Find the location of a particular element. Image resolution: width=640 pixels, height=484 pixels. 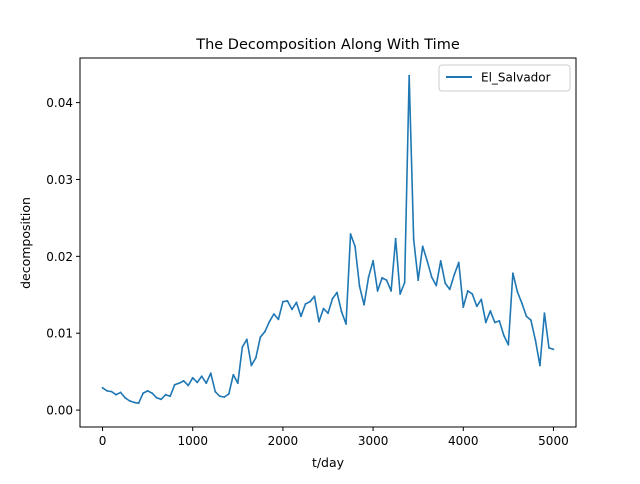

x-tick-label: 4000 is located at coordinates (463, 441).